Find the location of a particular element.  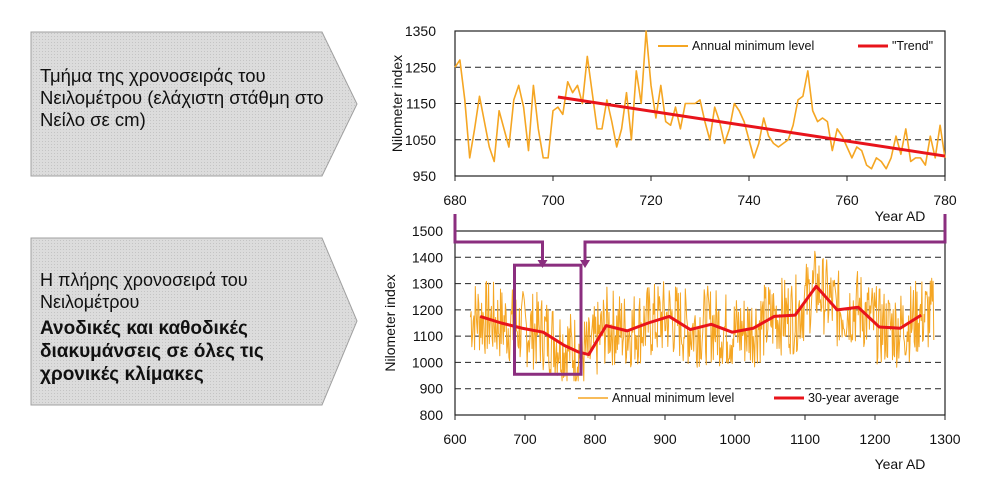

callout-bottom-plain: Η πλήρης χρονοσειρά του Νειλομέτρου is located at coordinates (144, 291).